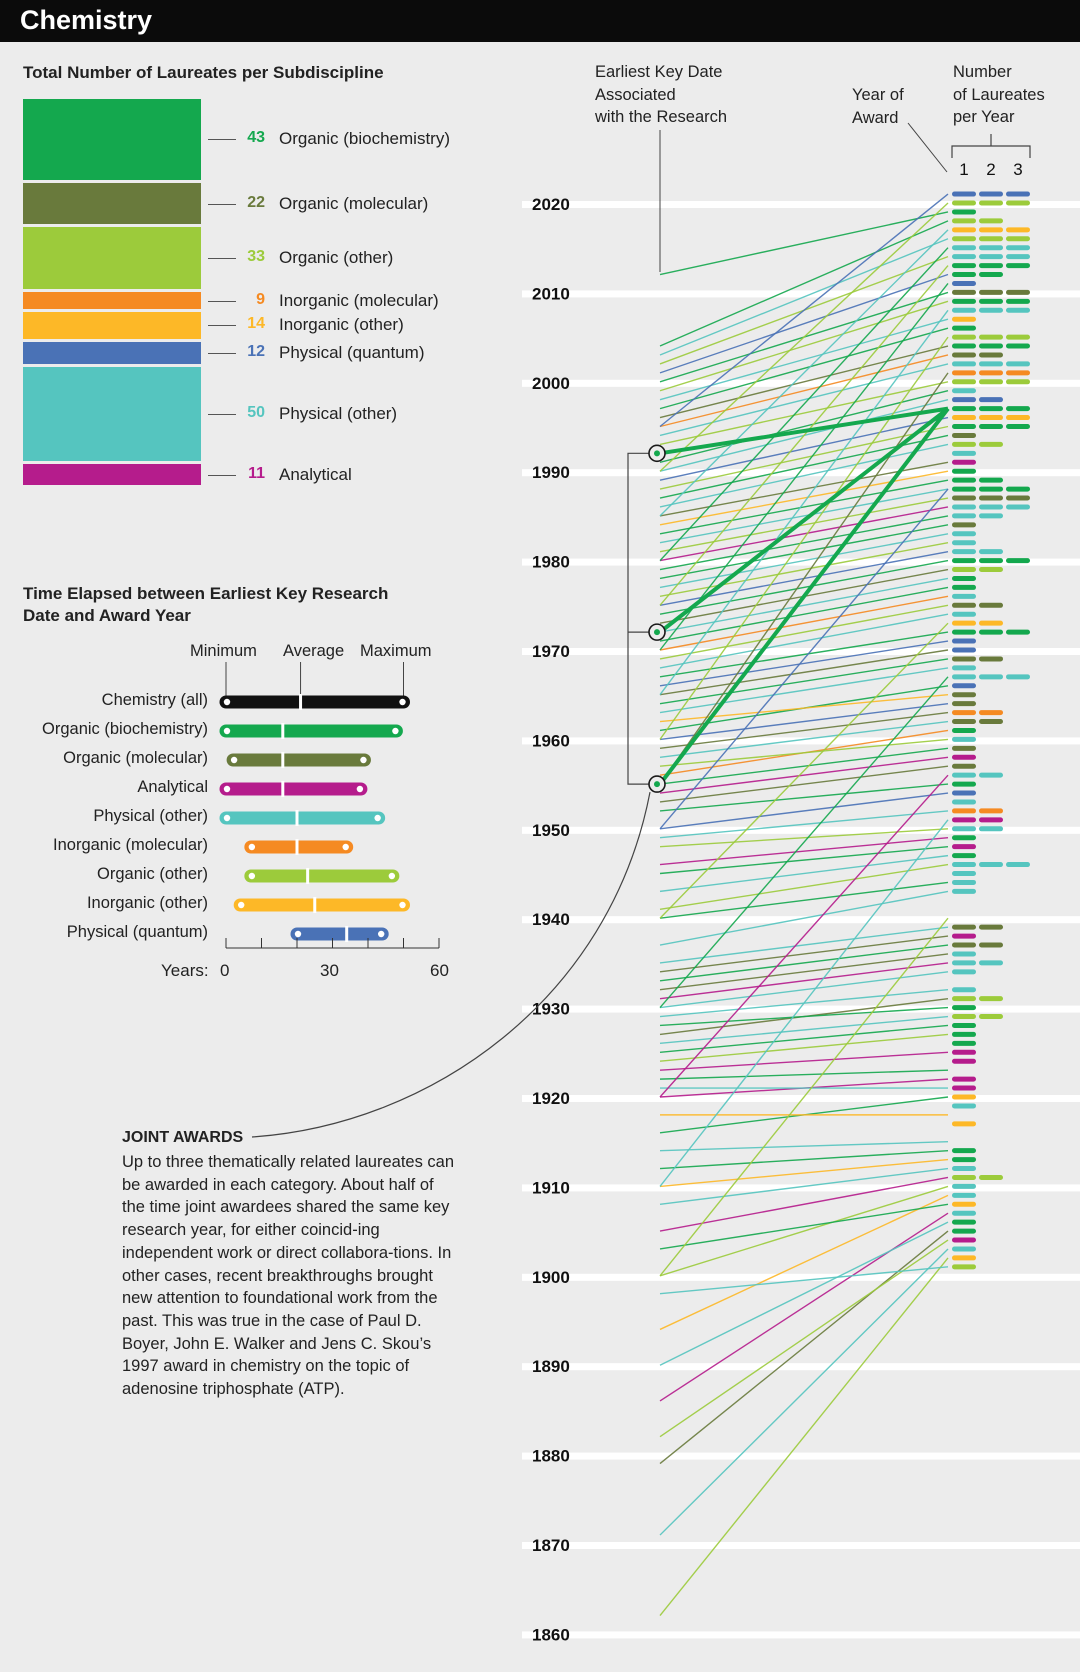 The image size is (1080, 1672). What do you see at coordinates (551, 919) in the screenshot?
I see `year-label-1940: 1940` at bounding box center [551, 919].